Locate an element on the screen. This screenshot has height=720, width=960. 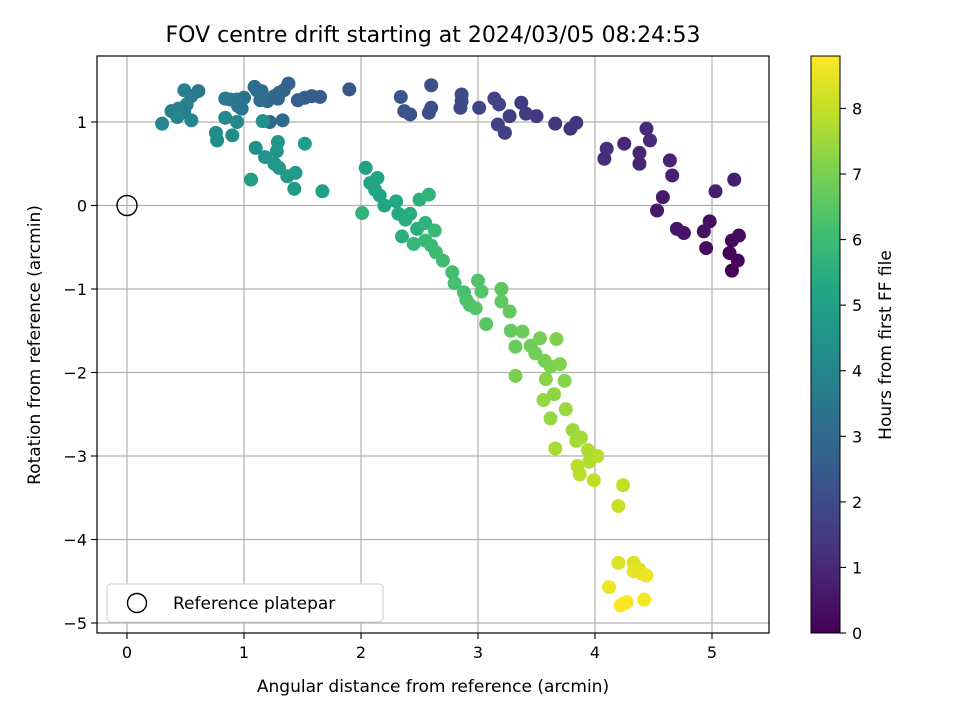
colorbar-label: Hours from first FF file is located at coordinates (886, 345).